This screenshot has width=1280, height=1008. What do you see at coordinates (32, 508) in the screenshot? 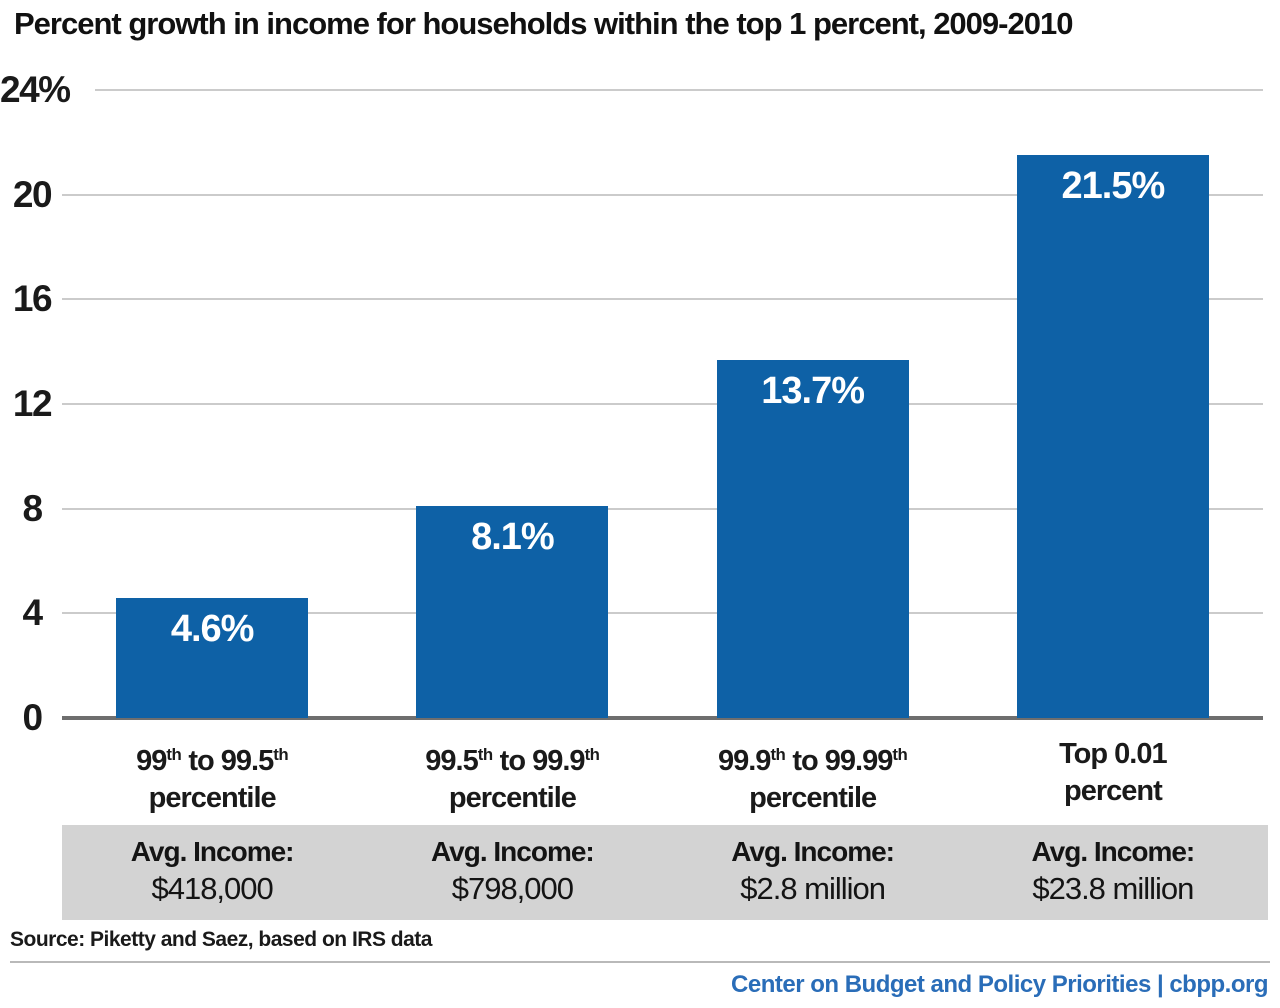
I see `y-tick-label: 8` at bounding box center [32, 508].